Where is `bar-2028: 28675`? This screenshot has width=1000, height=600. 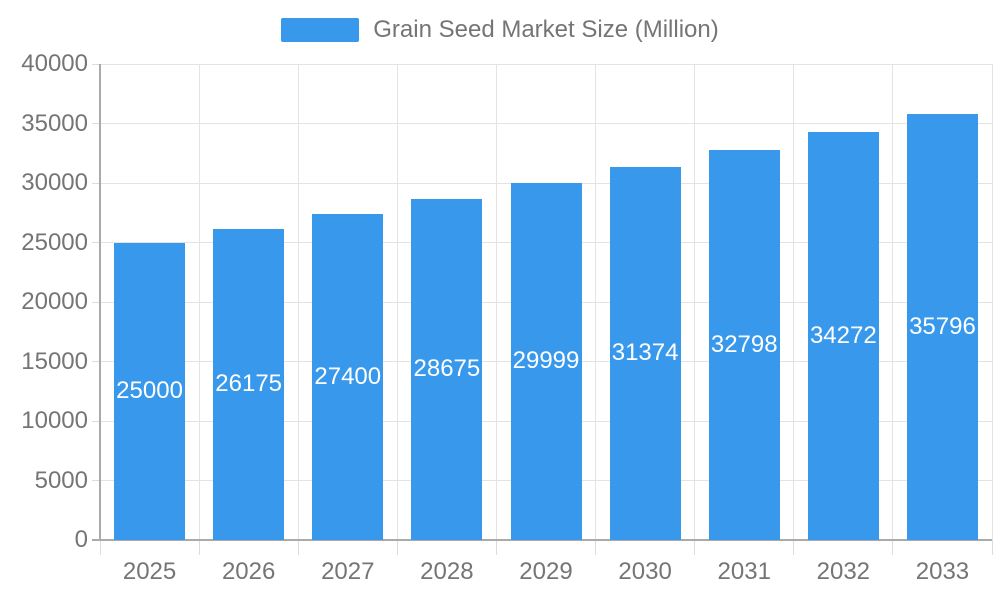 bar-2028: 28675 is located at coordinates (447, 369).